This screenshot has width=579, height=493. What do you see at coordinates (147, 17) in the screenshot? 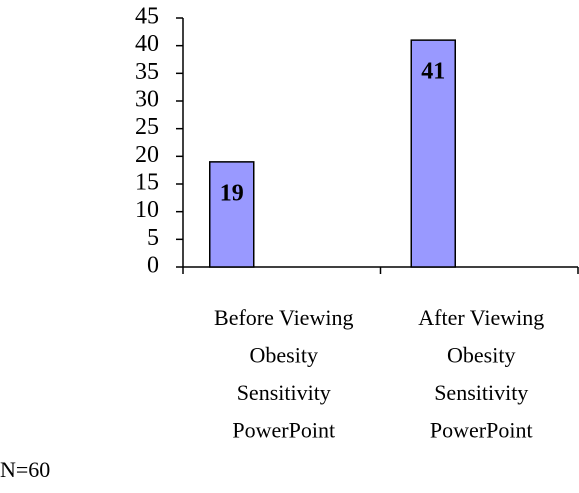
I see `y-tick-label: 45` at bounding box center [147, 17].